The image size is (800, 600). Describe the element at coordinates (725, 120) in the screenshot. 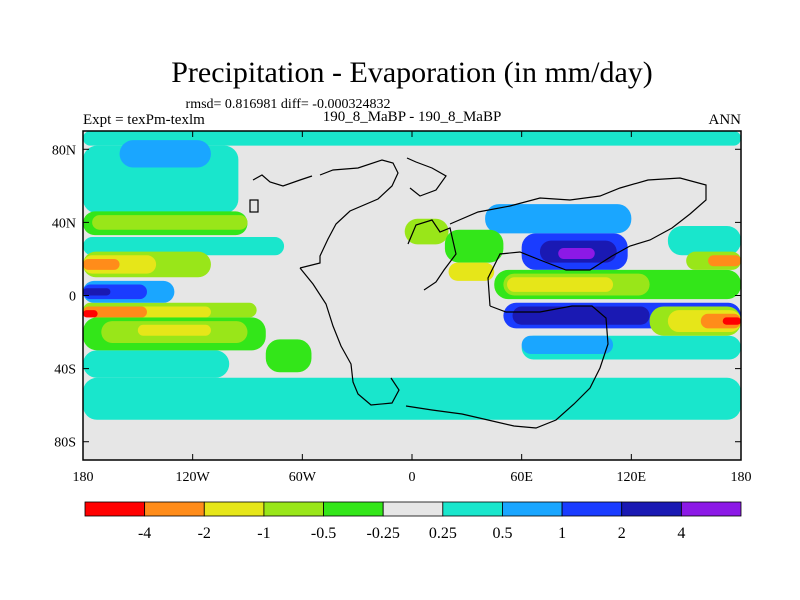

I see `season-label: ANN` at that location.